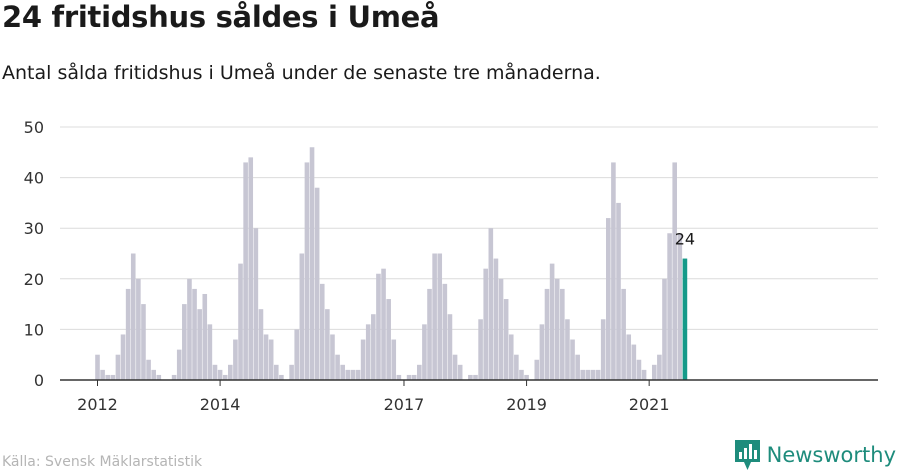 Image resolution: width=900 pixels, height=474 pixels. I want to click on y-tick-label: 50, so click(34, 127).